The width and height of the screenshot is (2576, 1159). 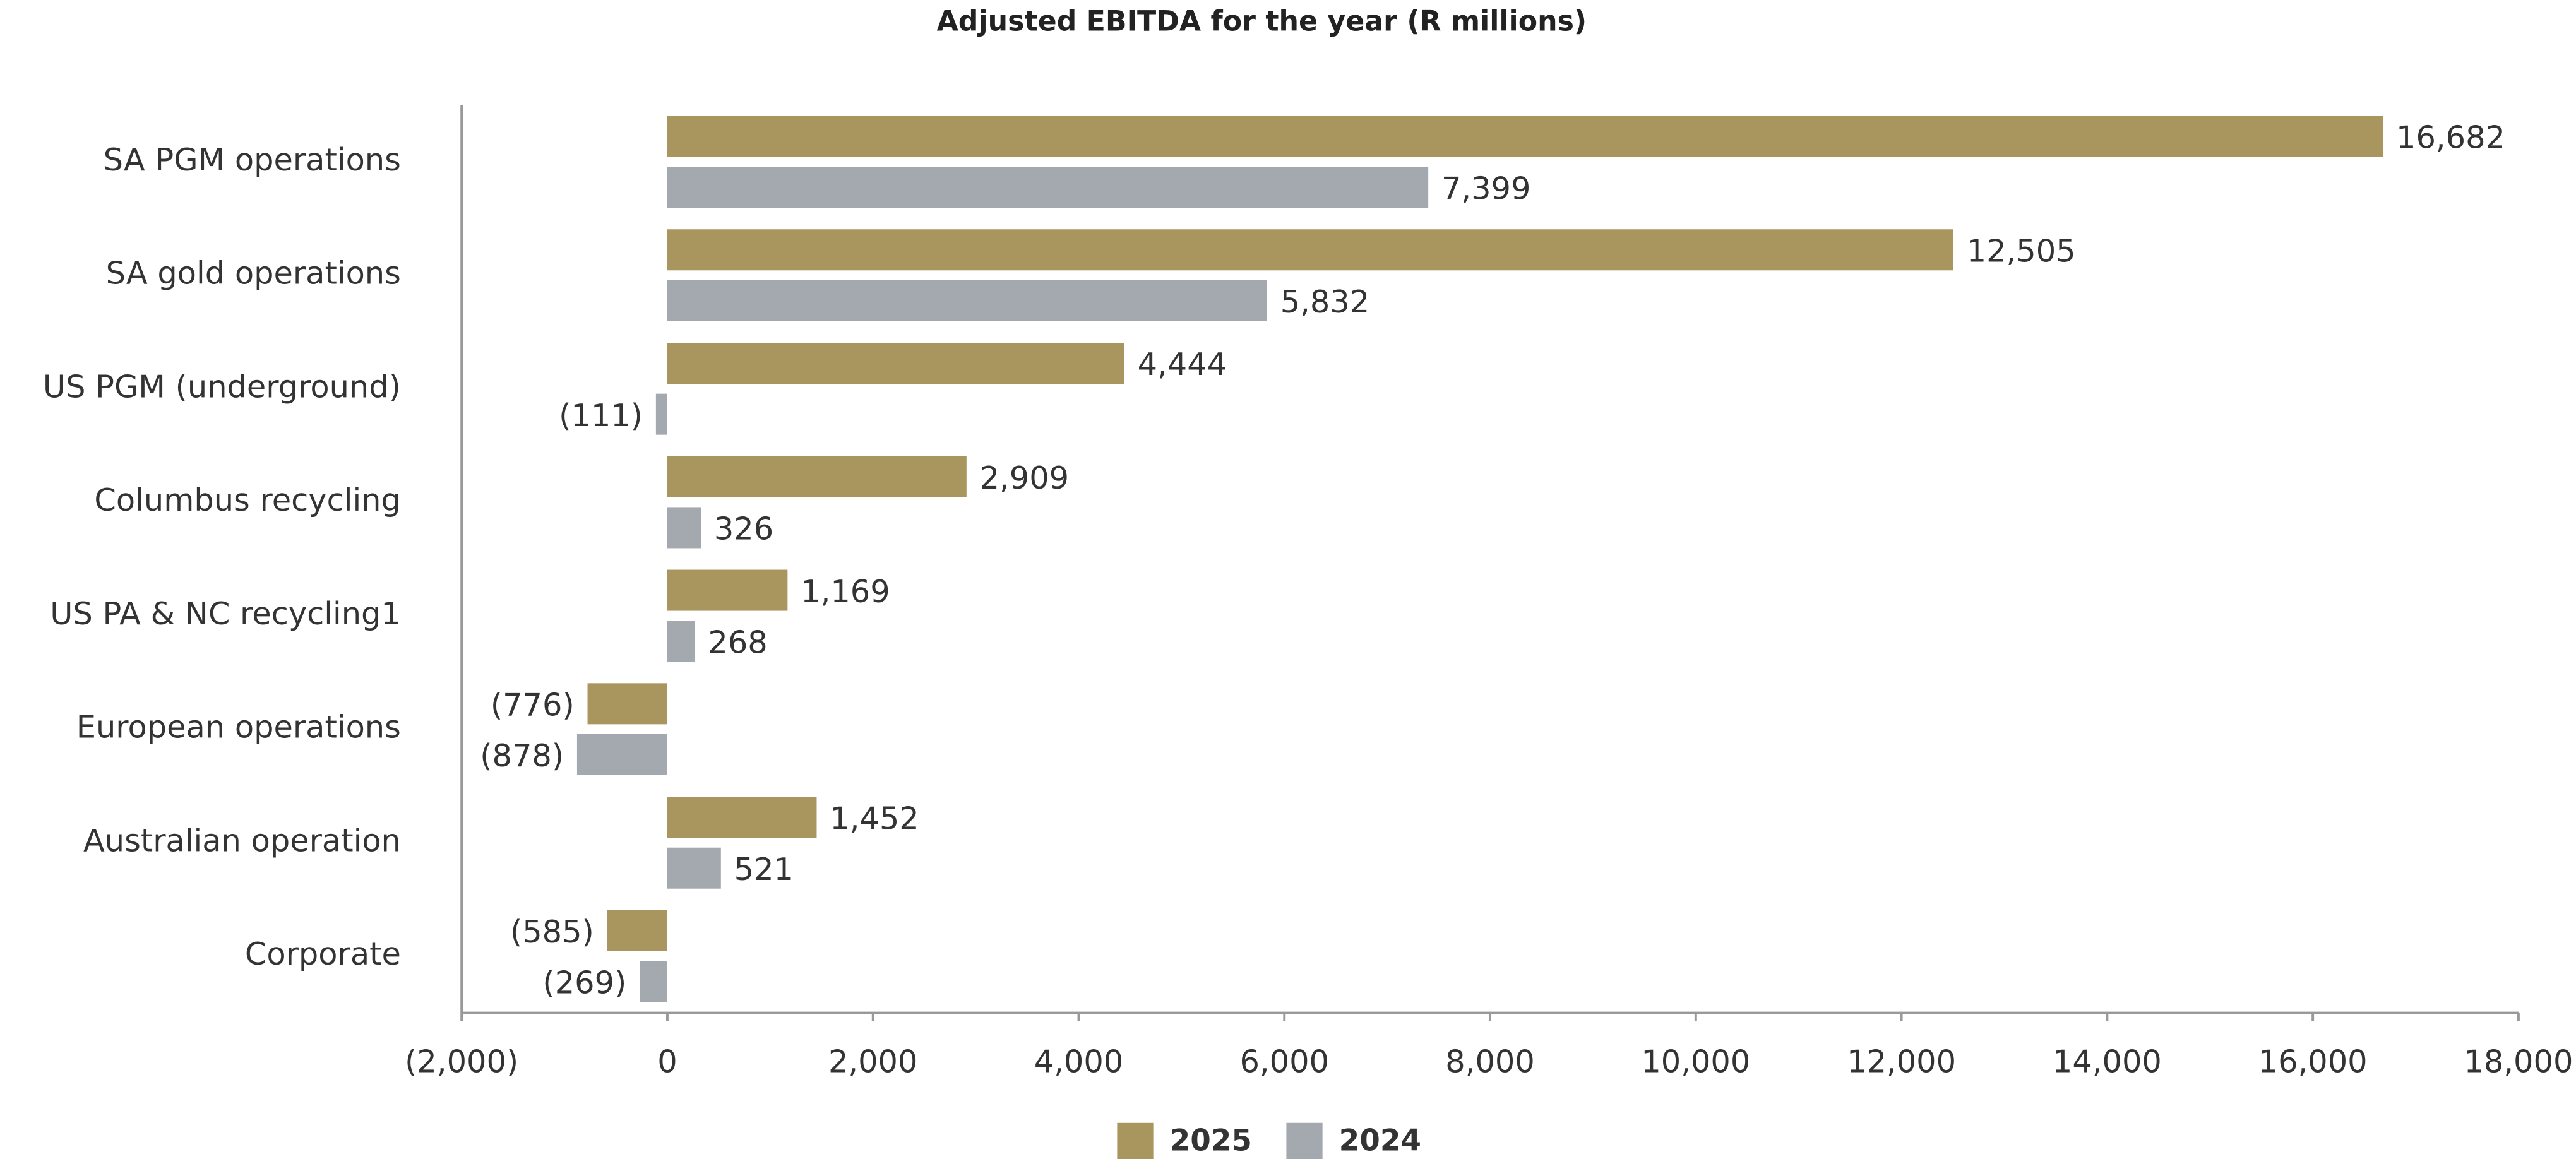 What do you see at coordinates (743, 529) in the screenshot?
I see `value-label: 326` at bounding box center [743, 529].